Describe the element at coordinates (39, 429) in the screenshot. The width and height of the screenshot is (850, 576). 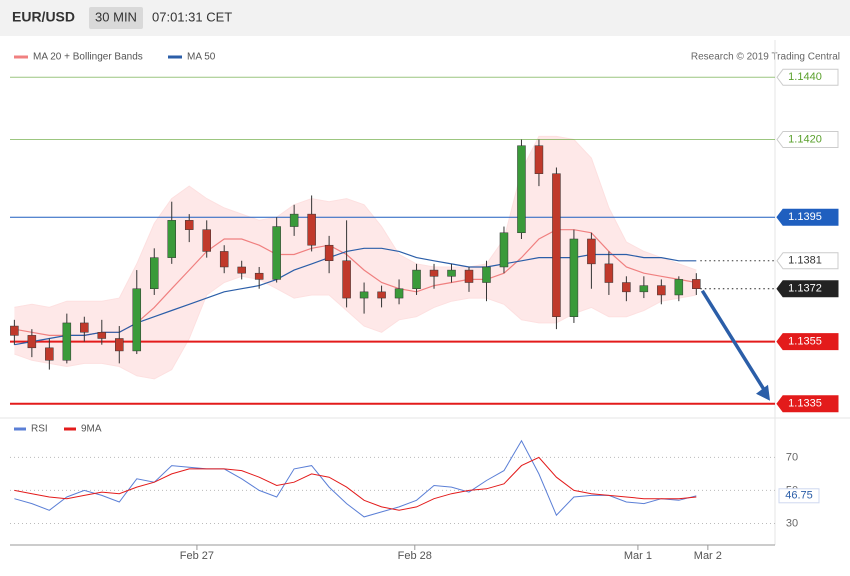
I see `legend-label: RSI` at that location.